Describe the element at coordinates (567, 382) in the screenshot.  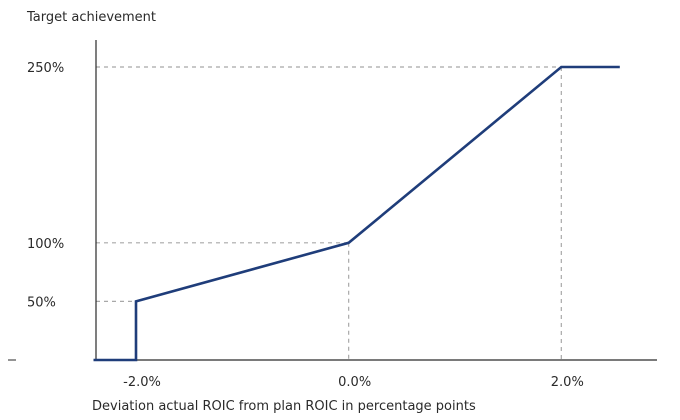
I see `x-tick-label: 2.0%` at that location.